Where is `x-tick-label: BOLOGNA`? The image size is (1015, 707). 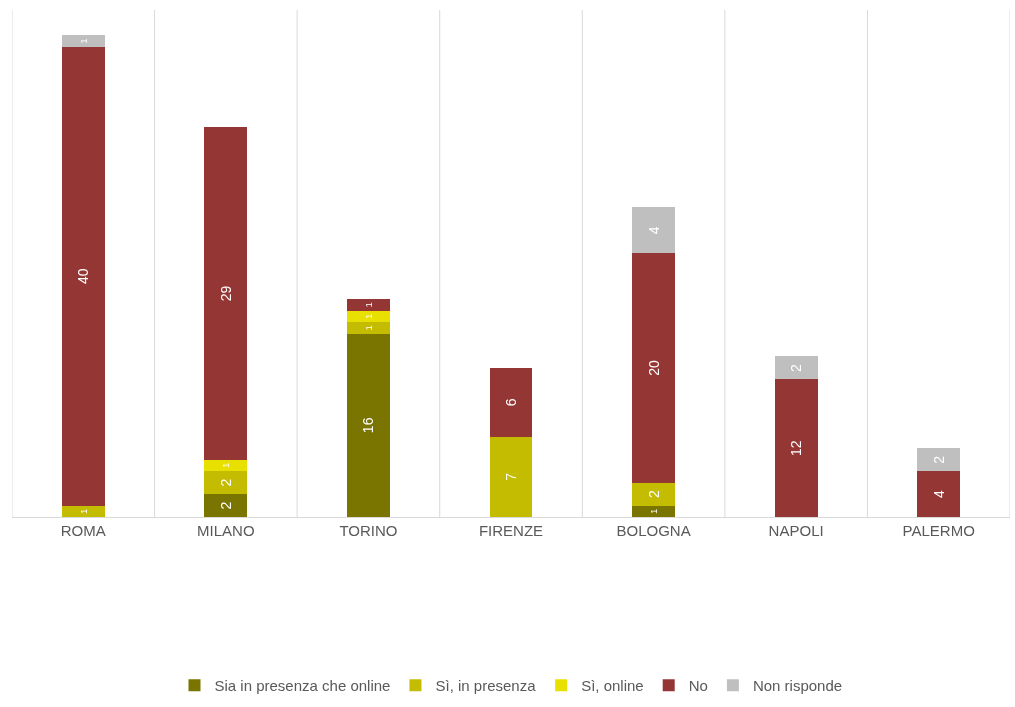 x-tick-label: BOLOGNA is located at coordinates (653, 530).